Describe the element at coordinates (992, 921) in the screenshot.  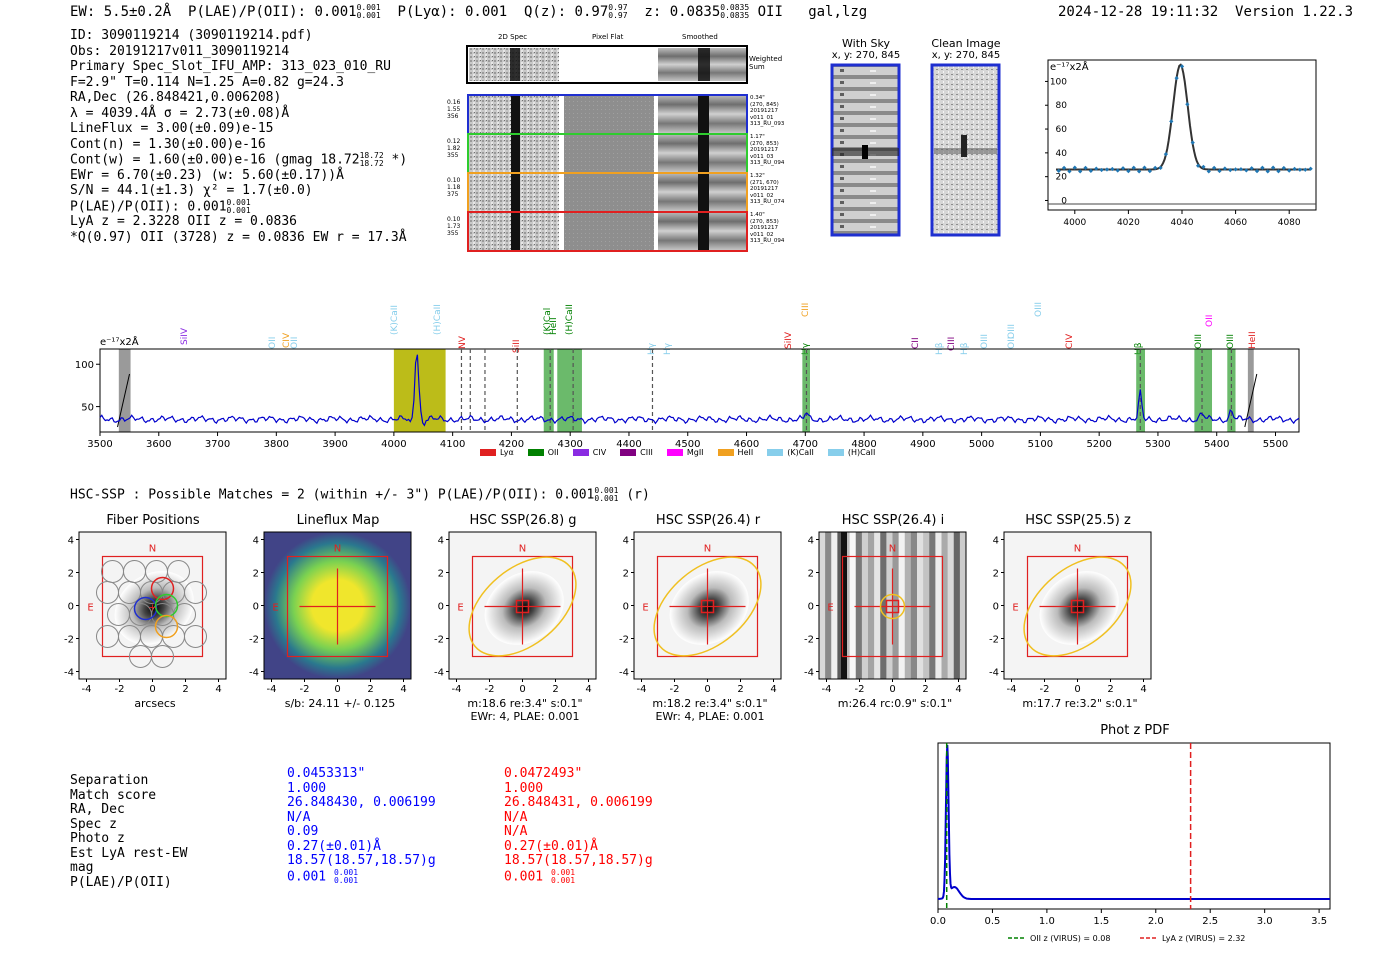
I see `photz-xtick-0.5: 0.5` at that location.